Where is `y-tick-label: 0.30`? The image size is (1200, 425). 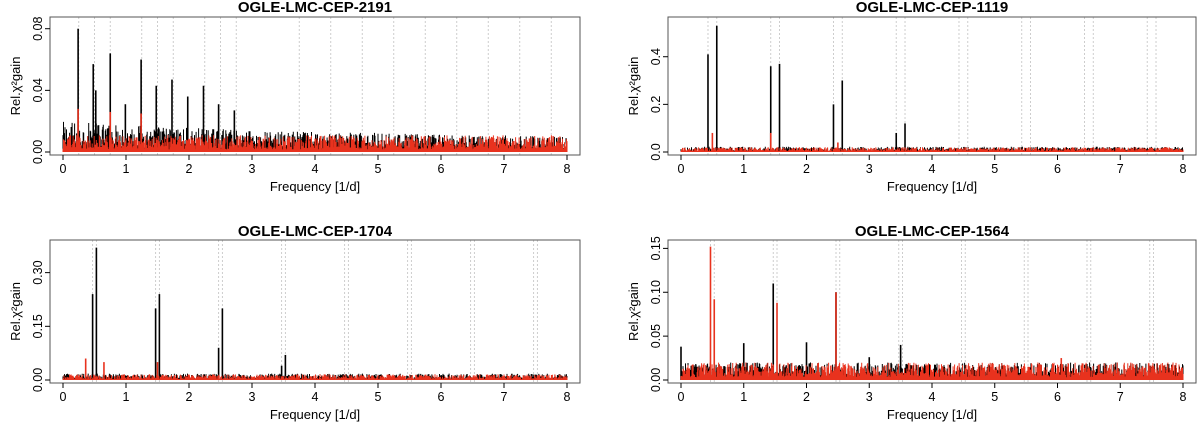 y-tick-label: 0.30 is located at coordinates (38, 272).